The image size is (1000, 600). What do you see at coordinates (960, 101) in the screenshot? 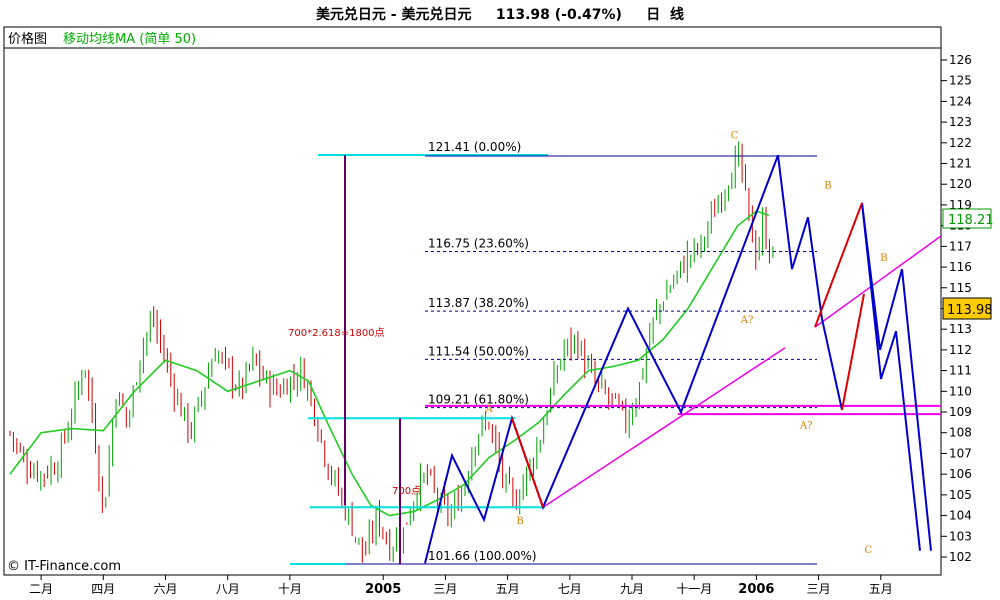
I see `y-tick-label: 124` at bounding box center [960, 101].